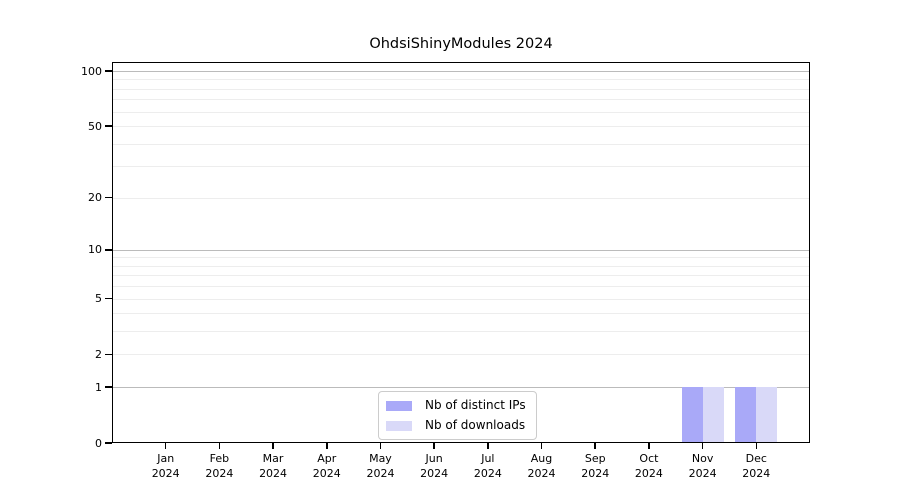  What do you see at coordinates (475, 405) in the screenshot?
I see `legend-label-distinct-ips: Nb of distinct IPs` at bounding box center [475, 405].